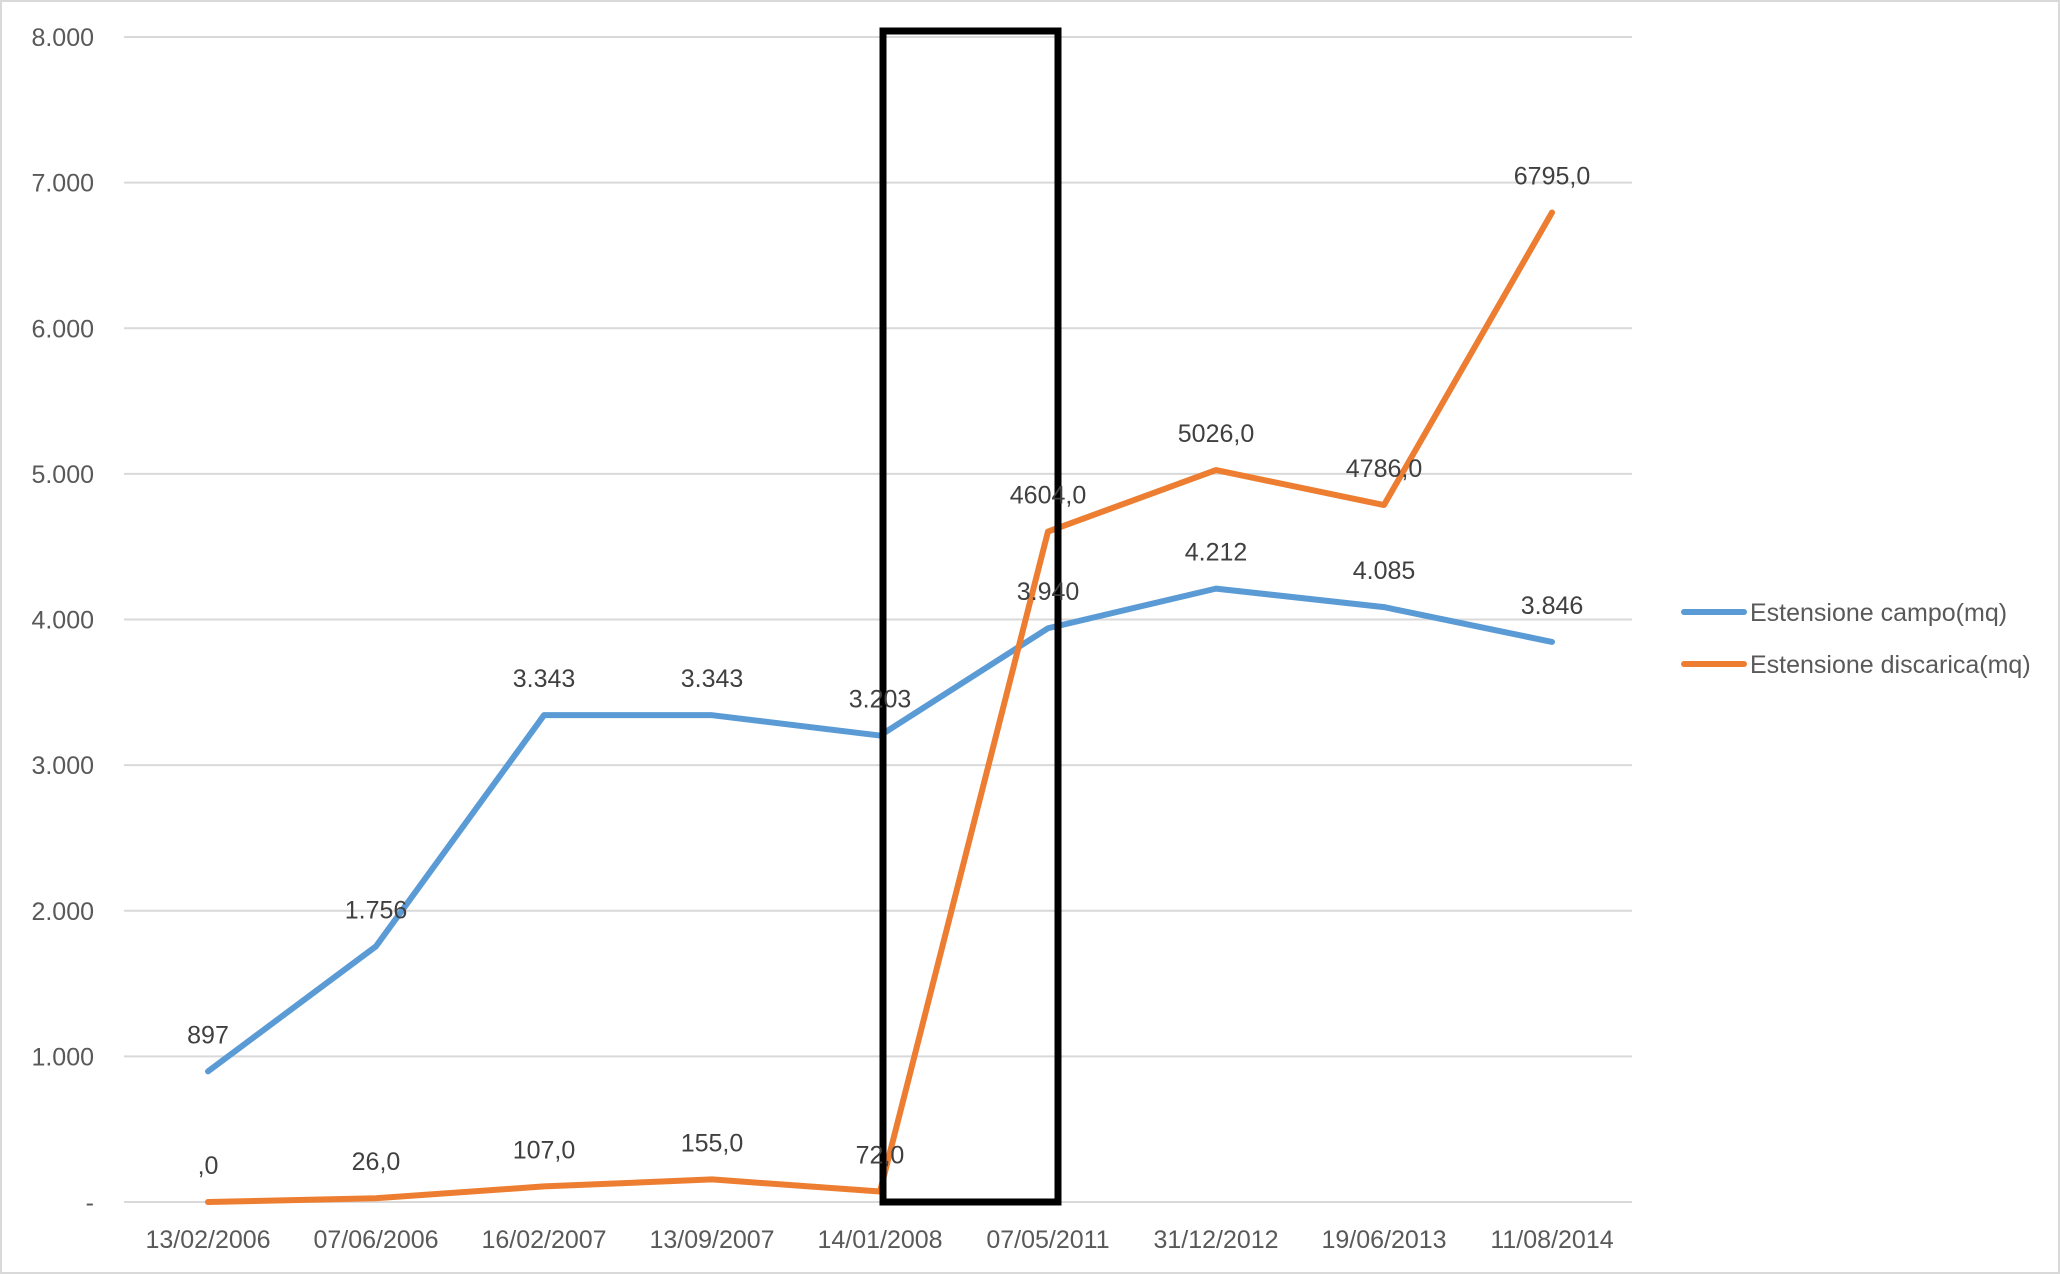  Describe the element at coordinates (543, 1240) in the screenshot. I see `x-tick-label: 16/02/2007` at that location.